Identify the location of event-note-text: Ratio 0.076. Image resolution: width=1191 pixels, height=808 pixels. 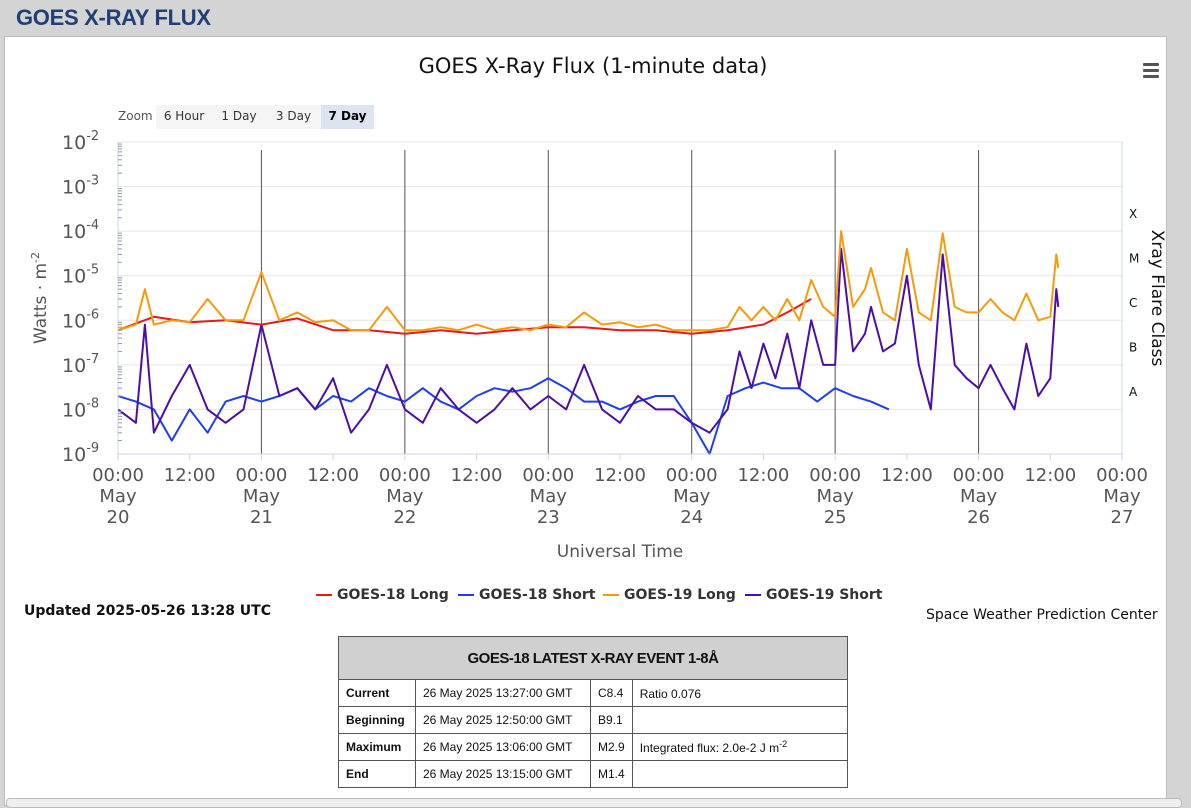
(670, 694).